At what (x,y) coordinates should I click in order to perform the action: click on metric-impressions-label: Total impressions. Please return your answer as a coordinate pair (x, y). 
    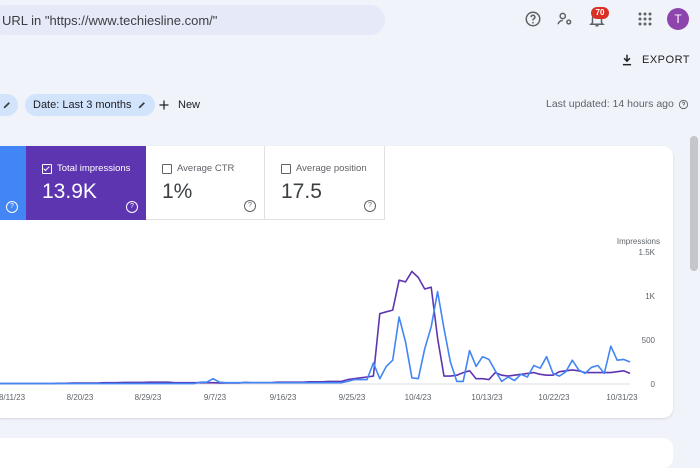
    Looking at the image, I should click on (86, 168).